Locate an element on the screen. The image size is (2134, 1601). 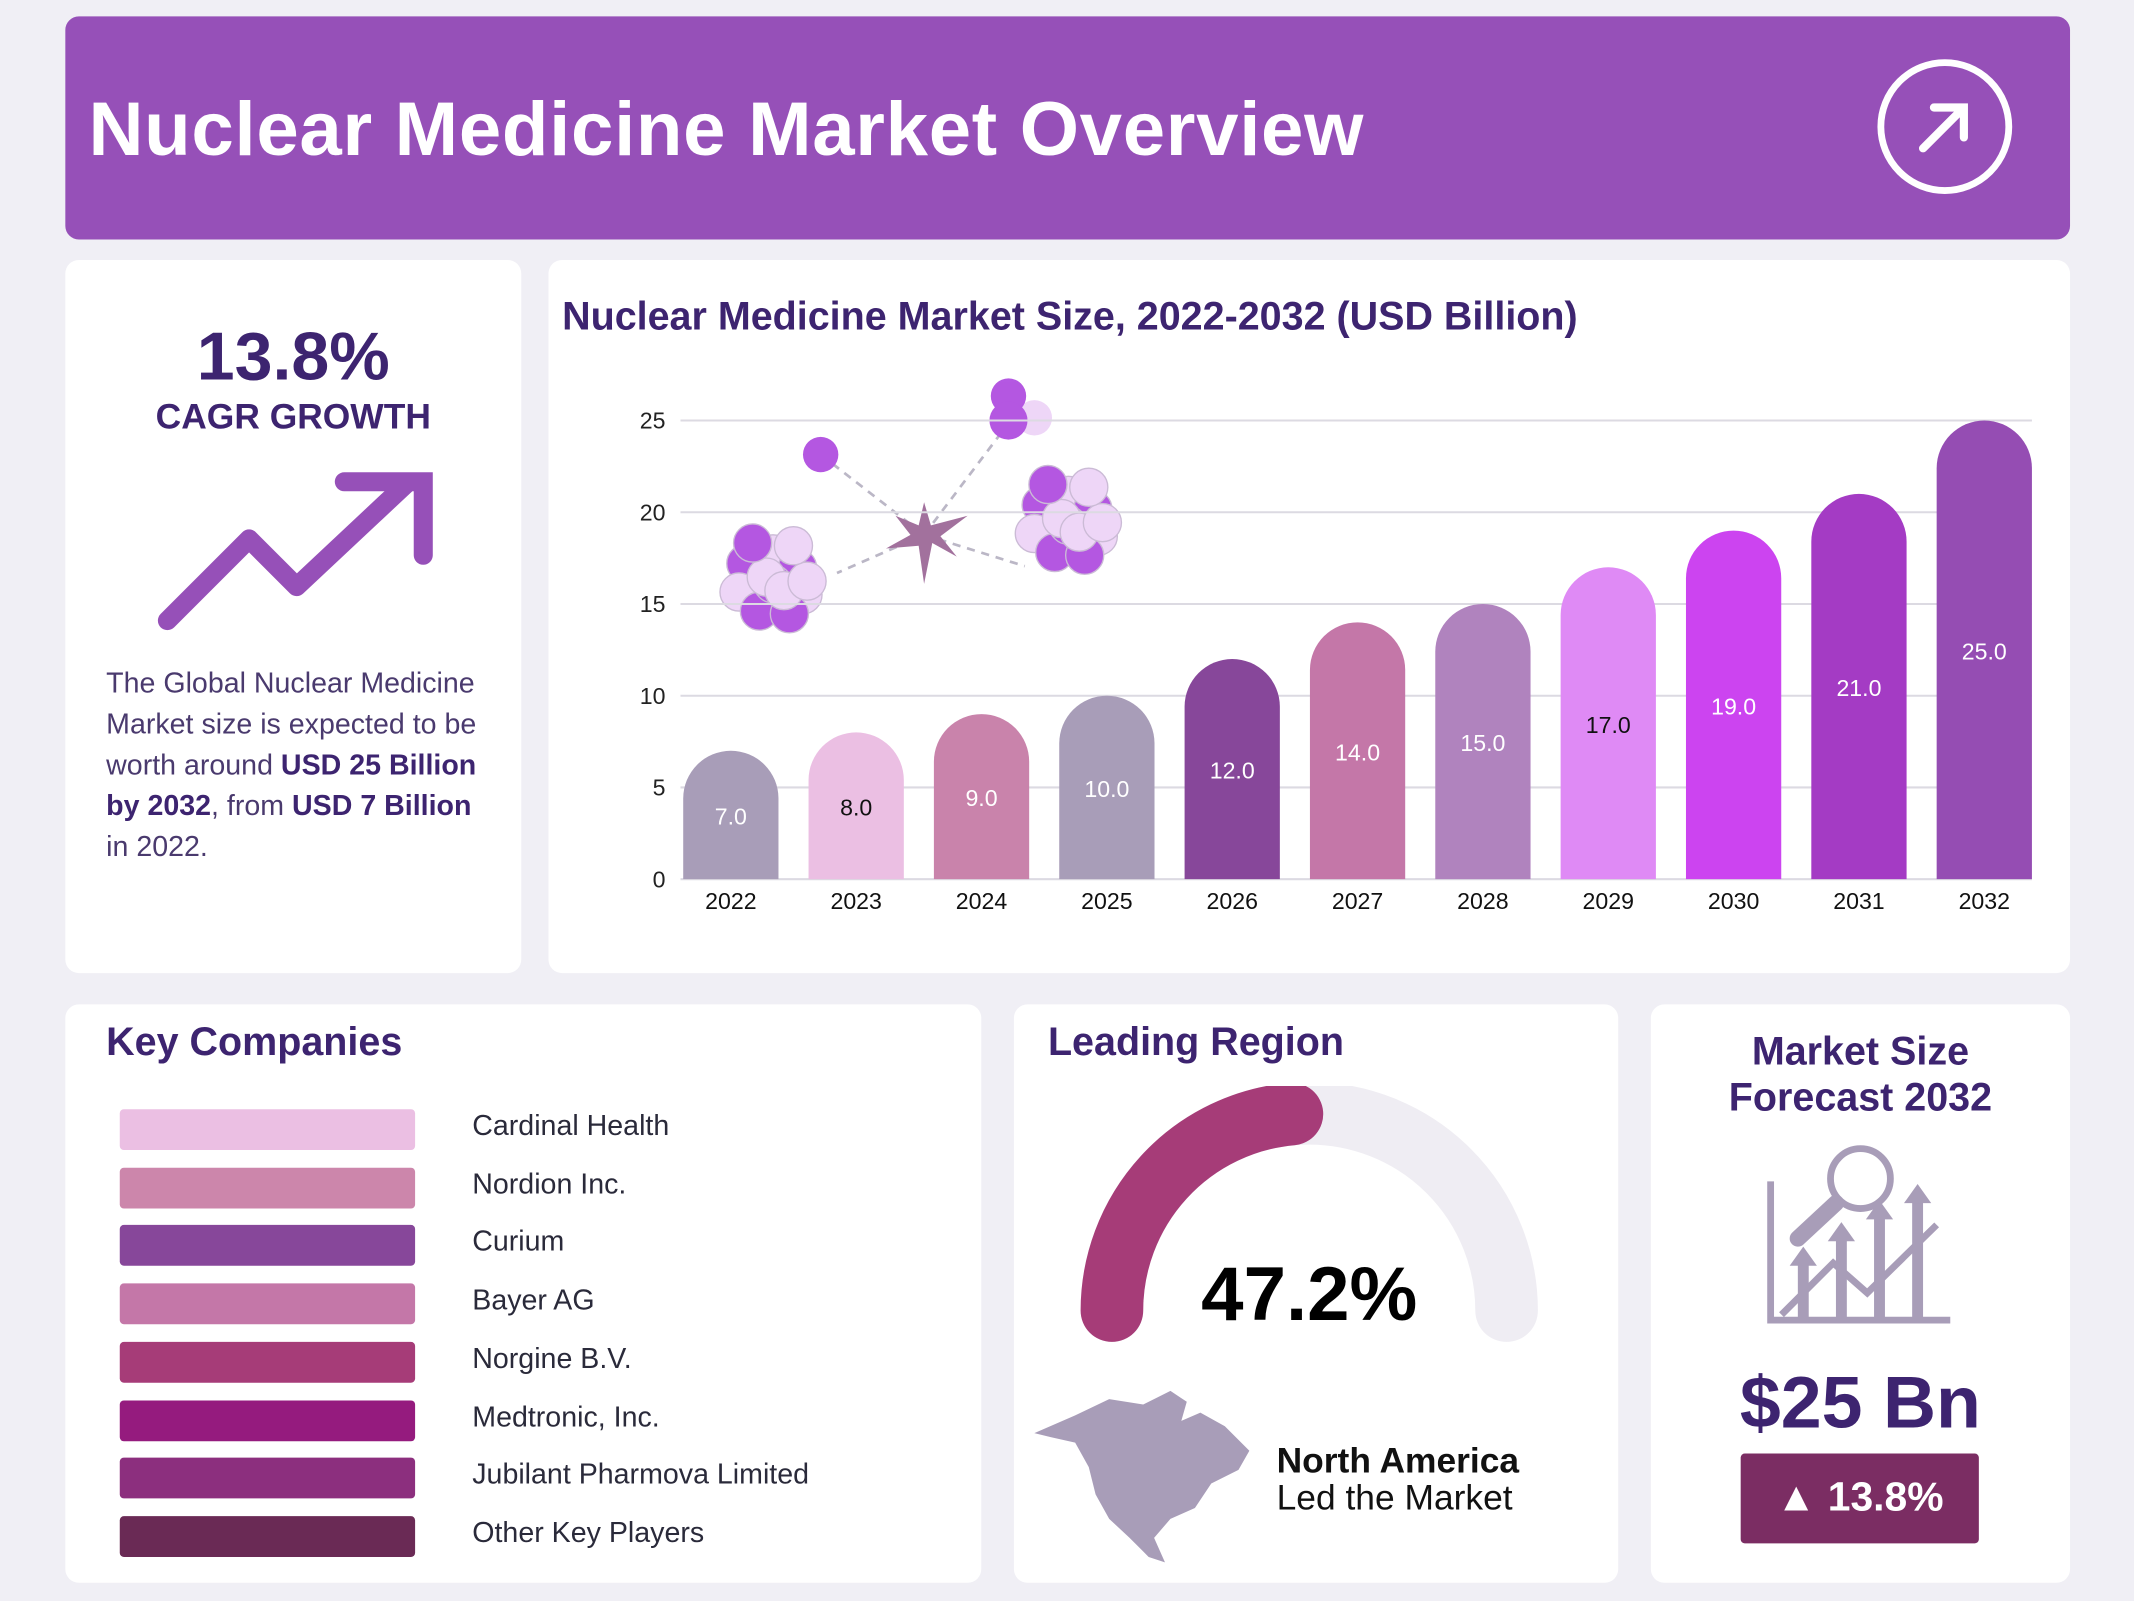
north-america-map-icon is located at coordinates (1142, 1476).